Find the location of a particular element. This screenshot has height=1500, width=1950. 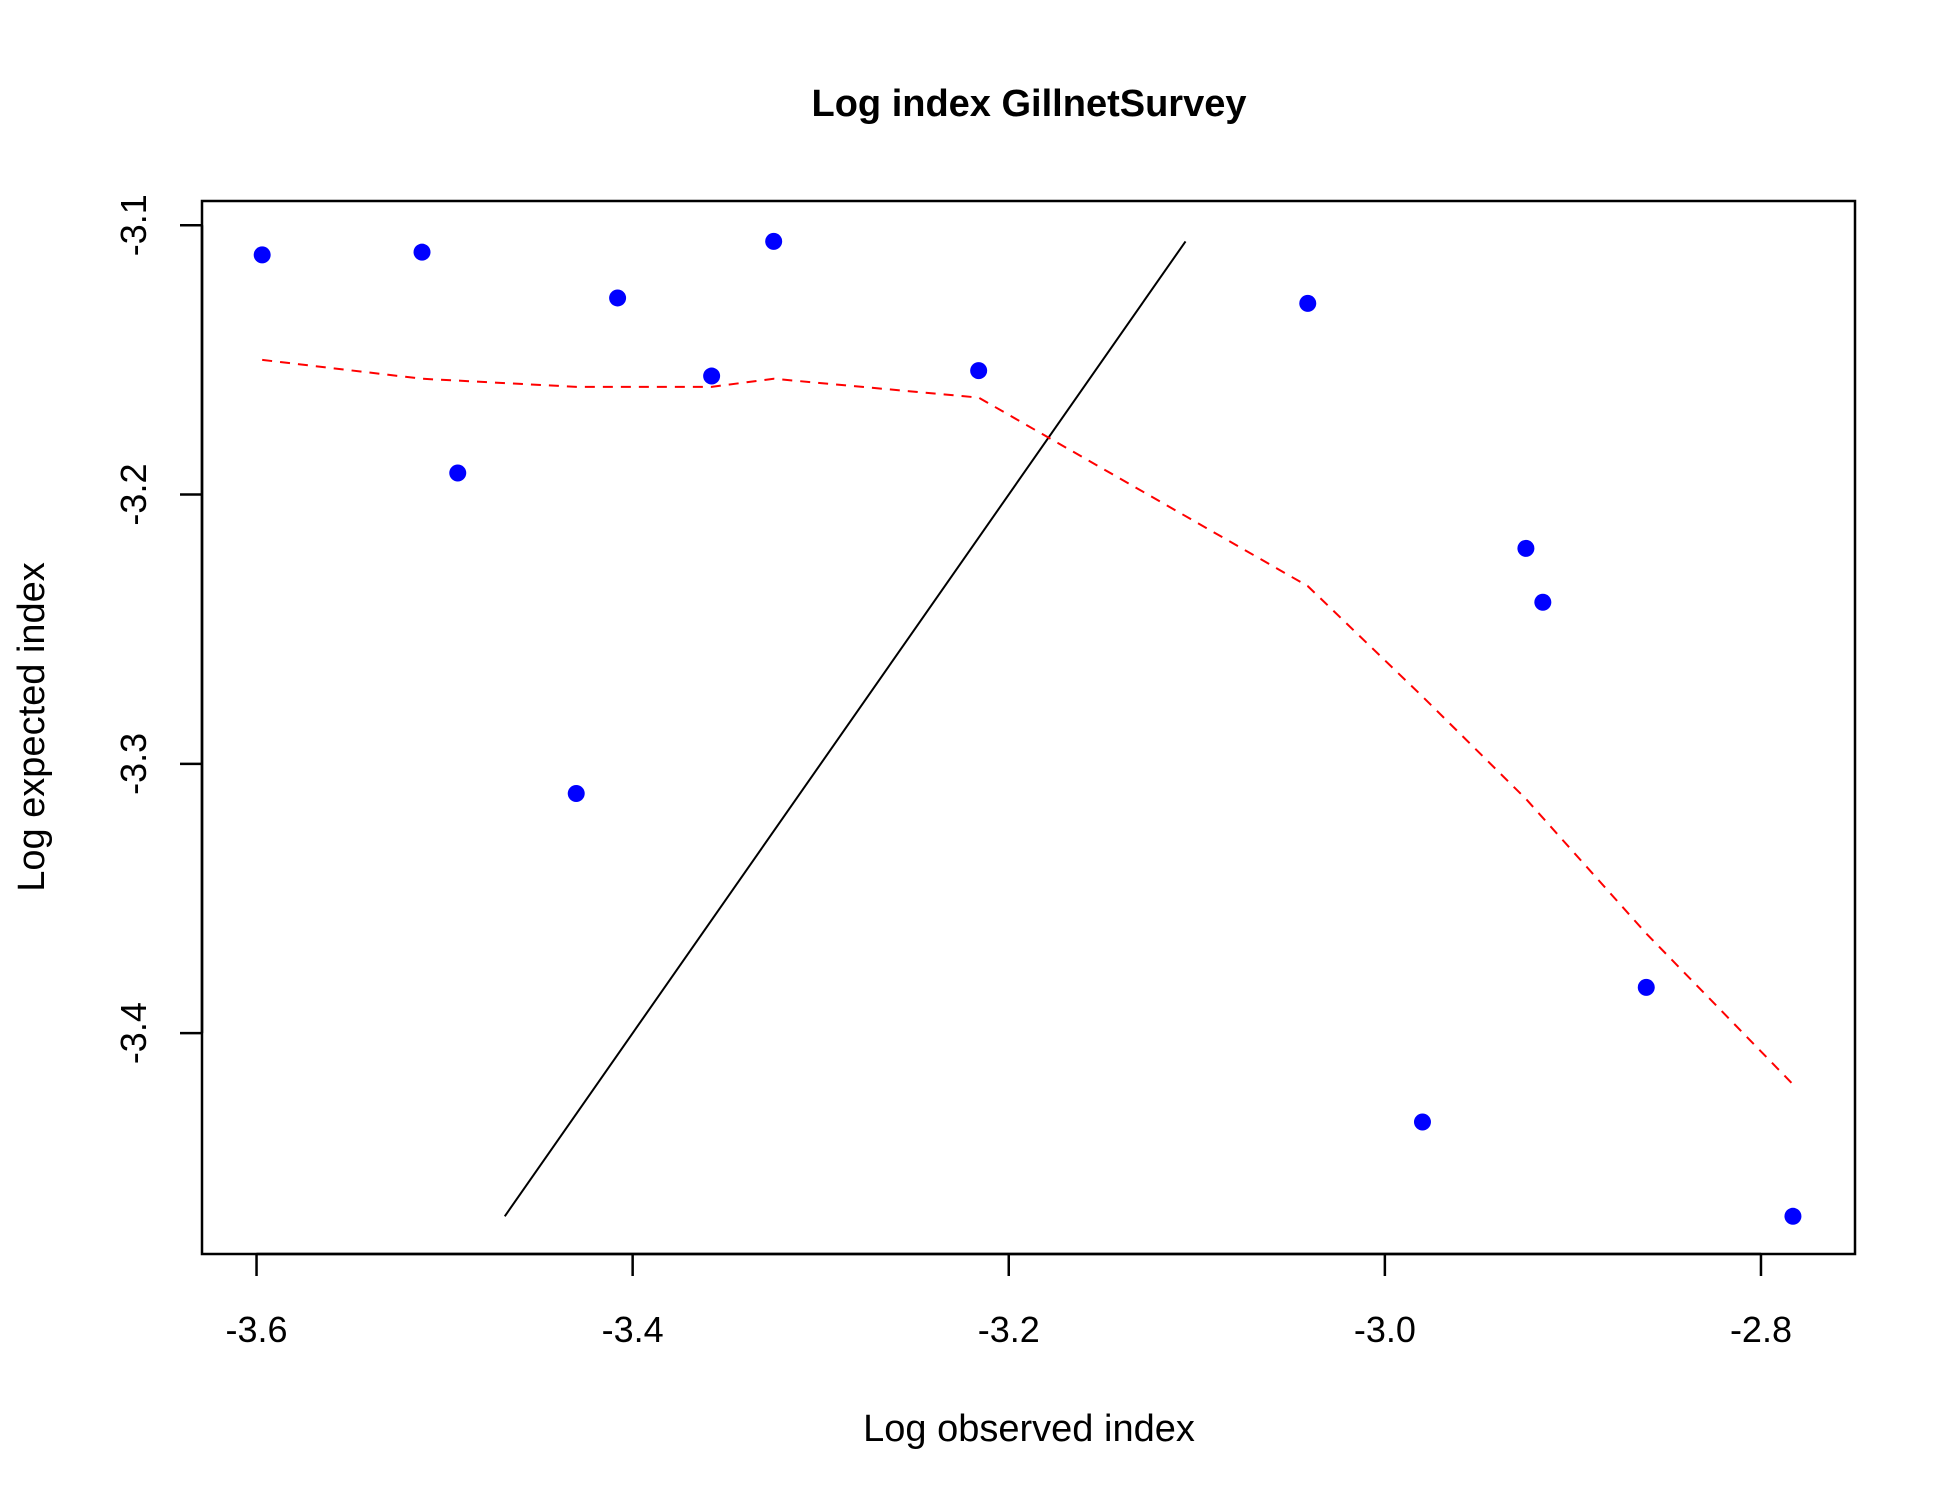

y-tick-label: -3.2 is located at coordinates (133, 495).